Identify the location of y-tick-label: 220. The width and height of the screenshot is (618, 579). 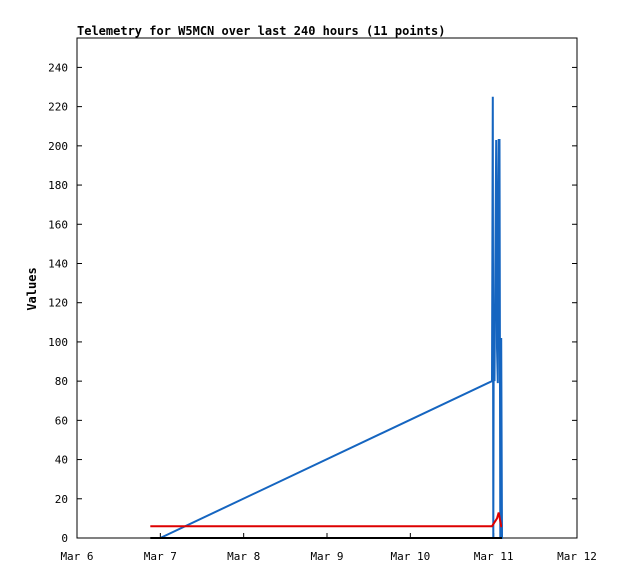
(58, 107).